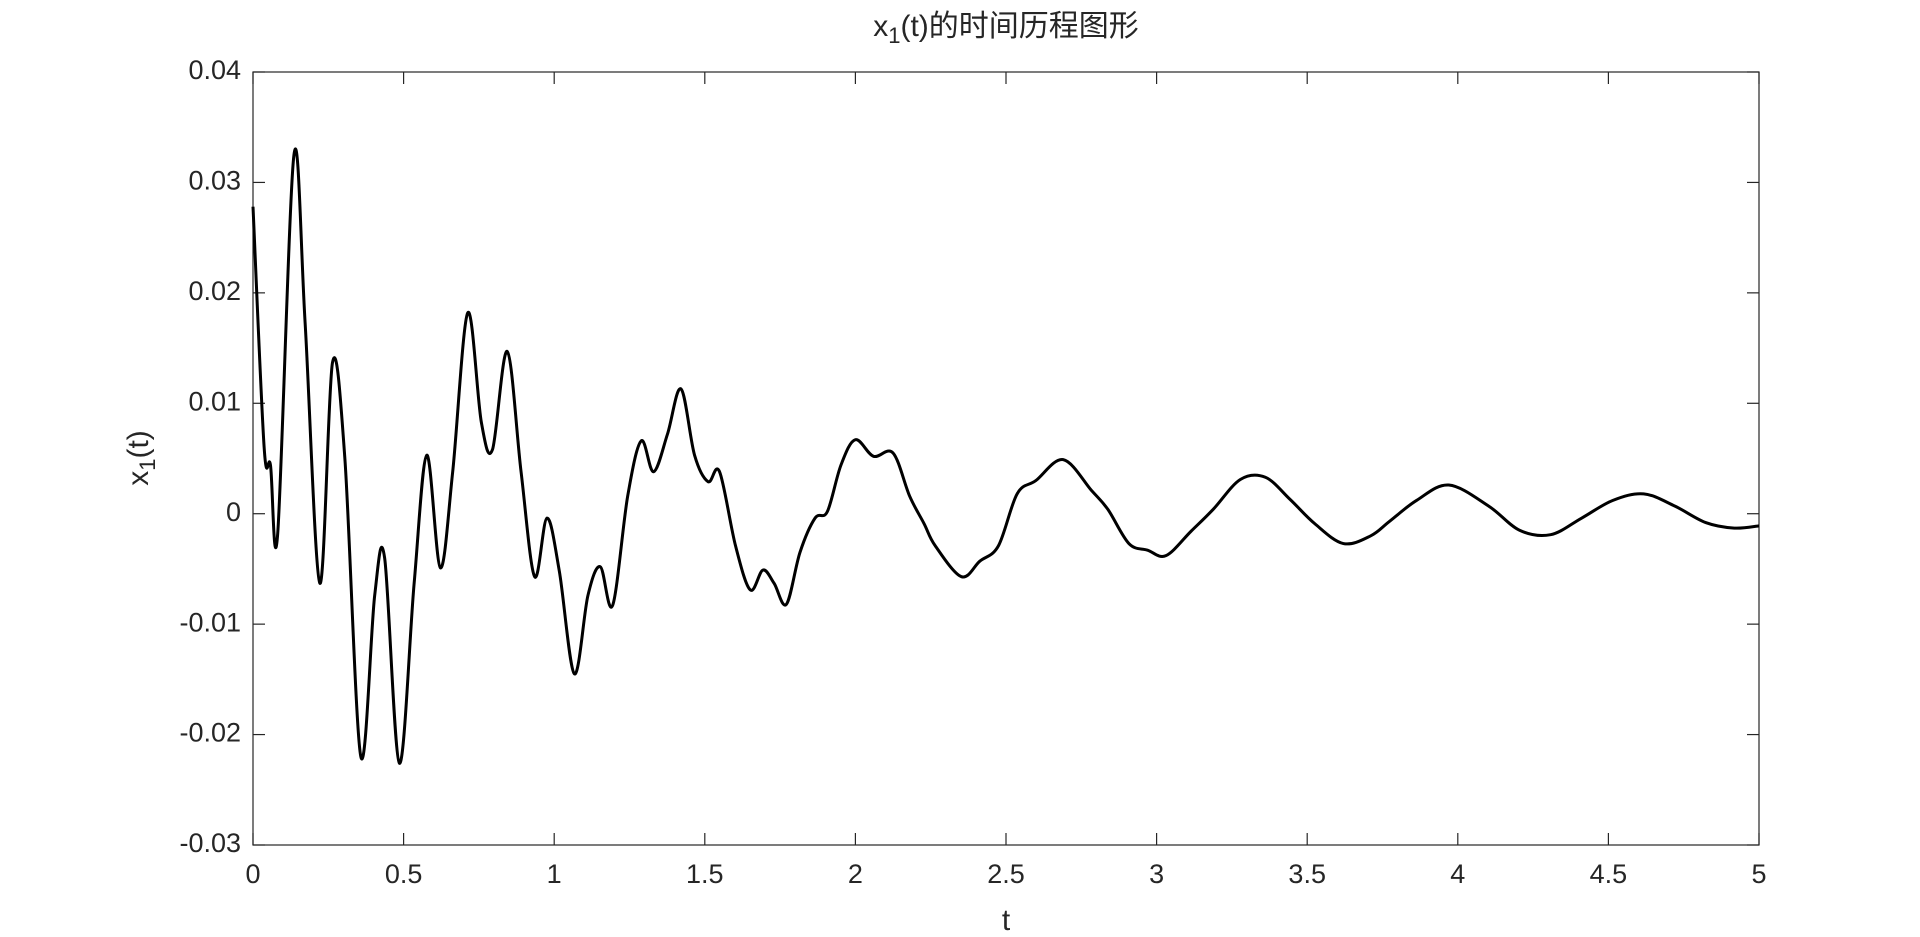 The image size is (1920, 937). I want to click on x-tick-label: 3, so click(1156, 874).